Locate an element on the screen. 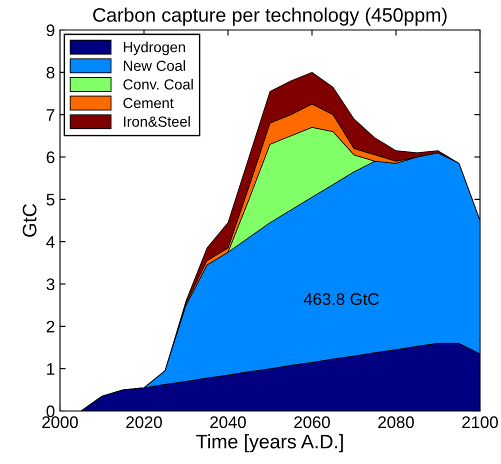 This screenshot has width=501, height=464. legend-label: Conv. Coal is located at coordinates (158, 84).